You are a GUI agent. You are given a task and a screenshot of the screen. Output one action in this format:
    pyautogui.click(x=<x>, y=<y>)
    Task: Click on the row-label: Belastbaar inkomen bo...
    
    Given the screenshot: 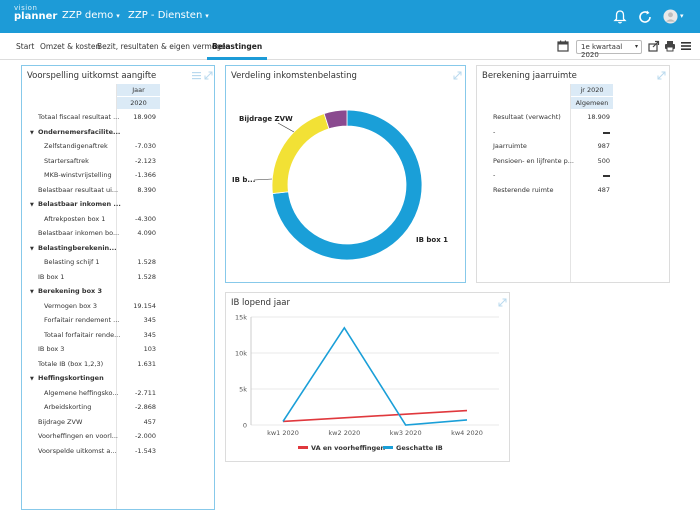 What is the action you would take?
    pyautogui.click(x=79, y=233)
    